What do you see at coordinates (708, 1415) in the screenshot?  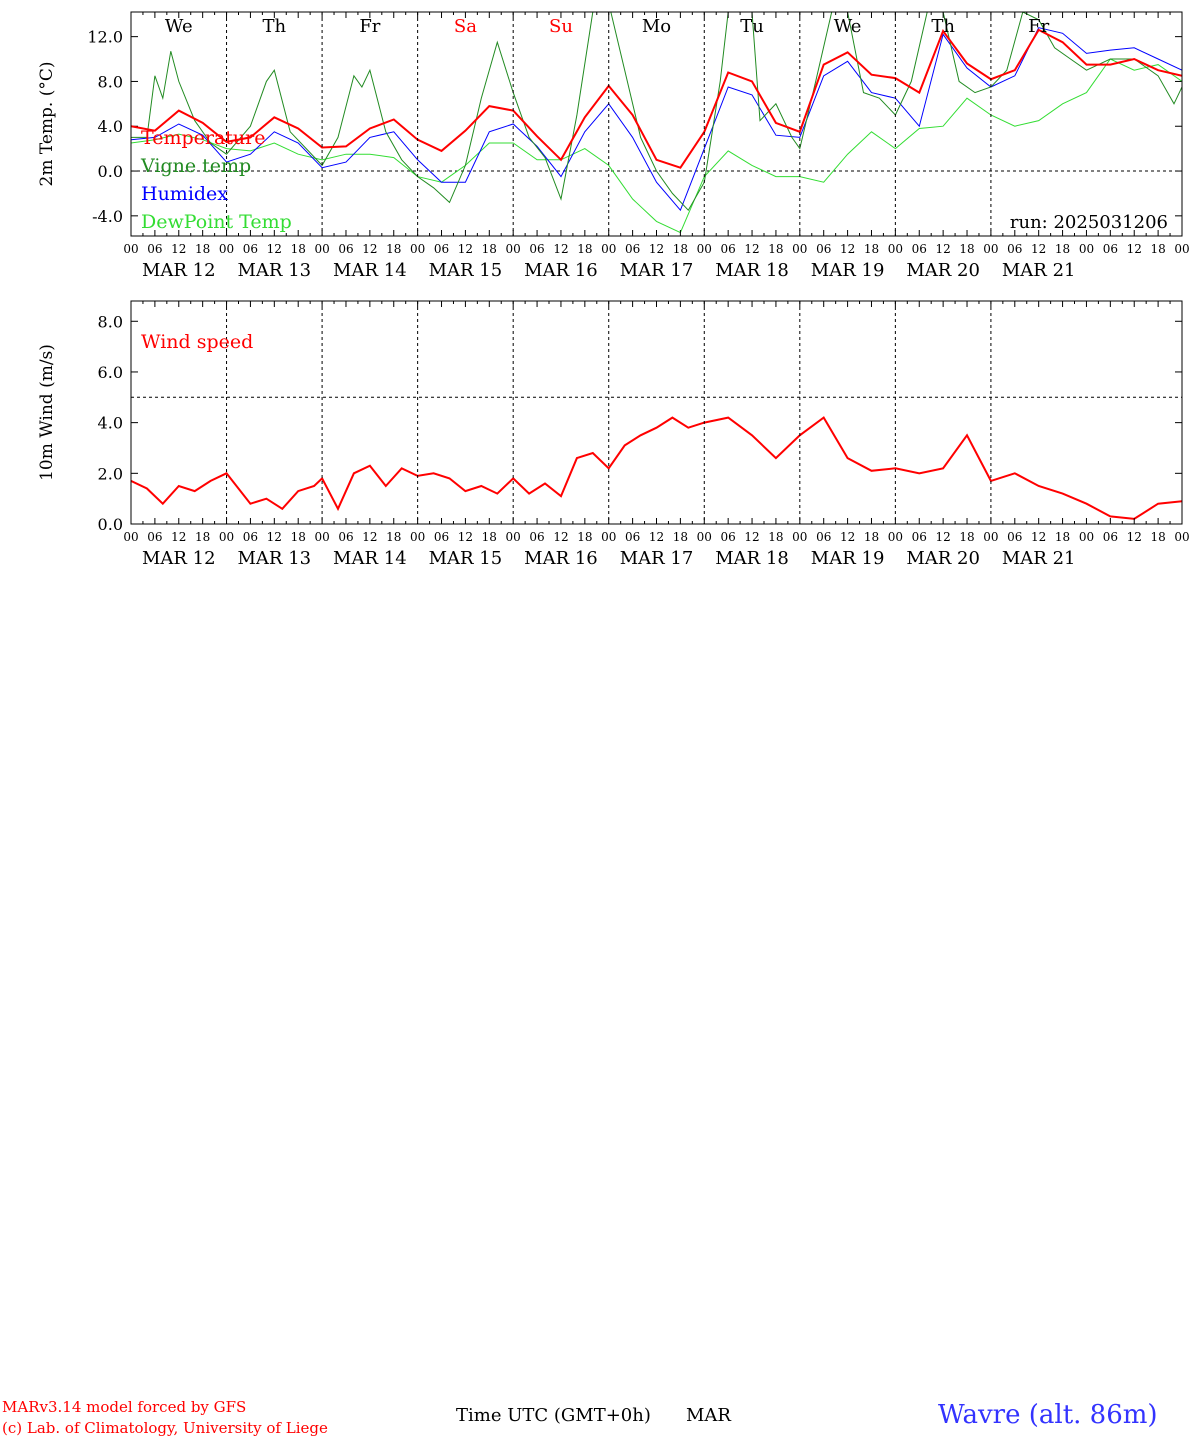 I see `month-label: MAR` at bounding box center [708, 1415].